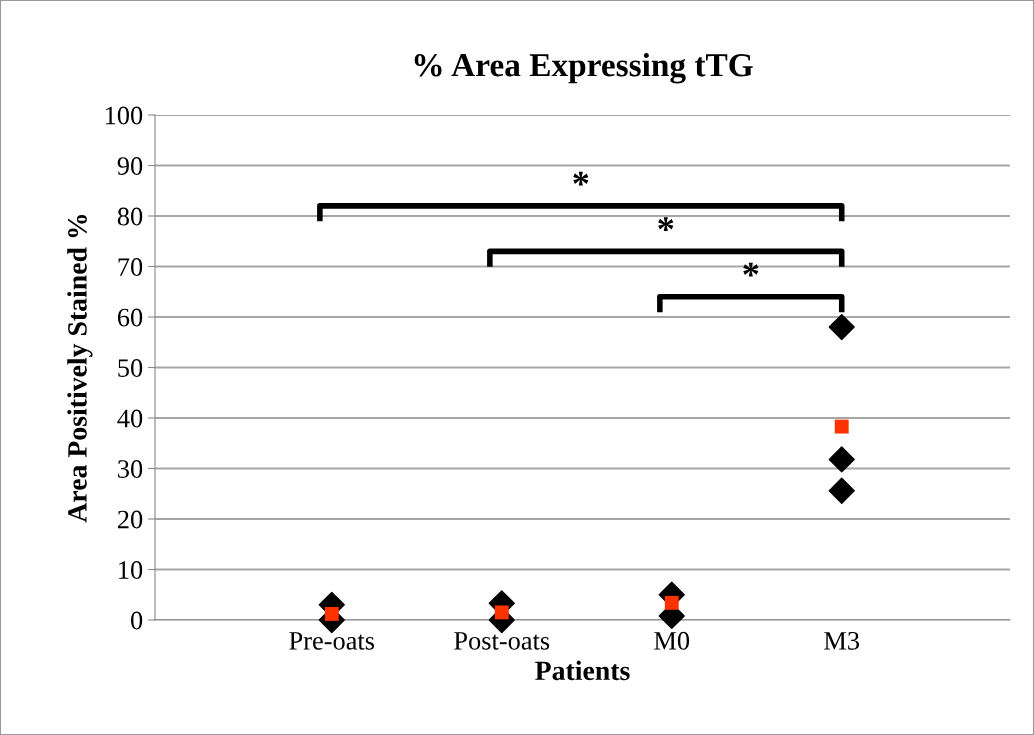  I want to click on y-tick-label: 0, so click(137, 620).